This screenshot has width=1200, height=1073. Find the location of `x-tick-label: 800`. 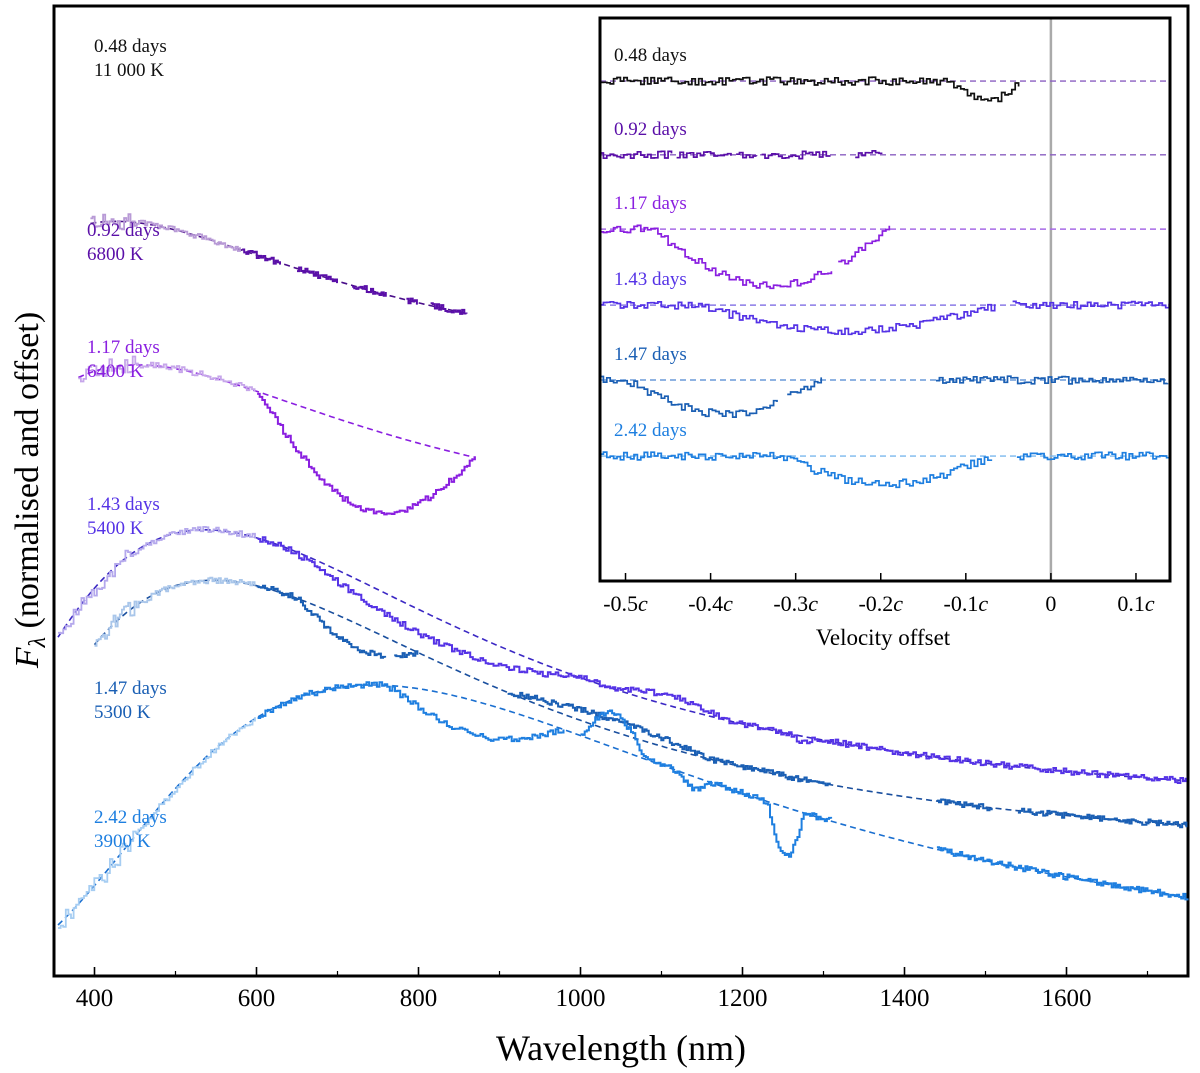

x-tick-label: 800 is located at coordinates (419, 998).